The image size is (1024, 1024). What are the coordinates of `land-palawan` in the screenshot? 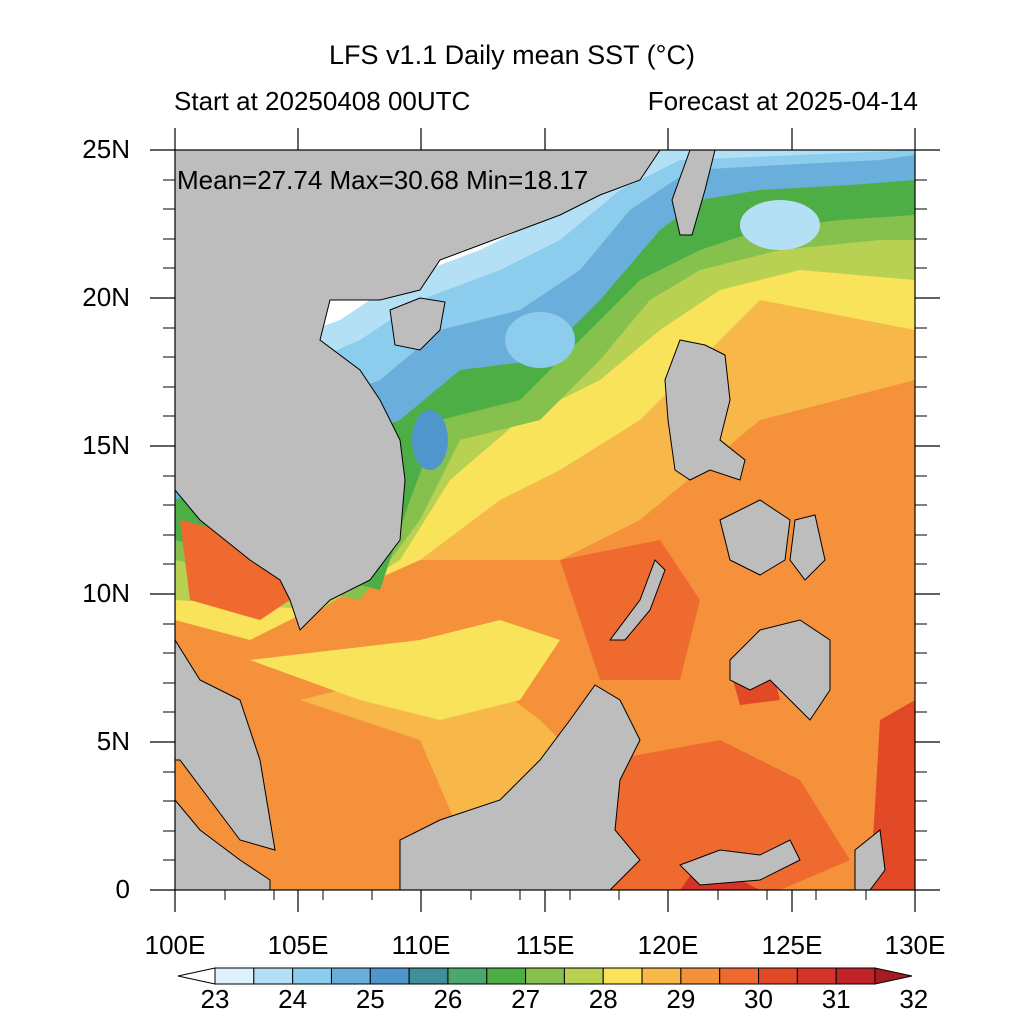 It's located at (637, 600).